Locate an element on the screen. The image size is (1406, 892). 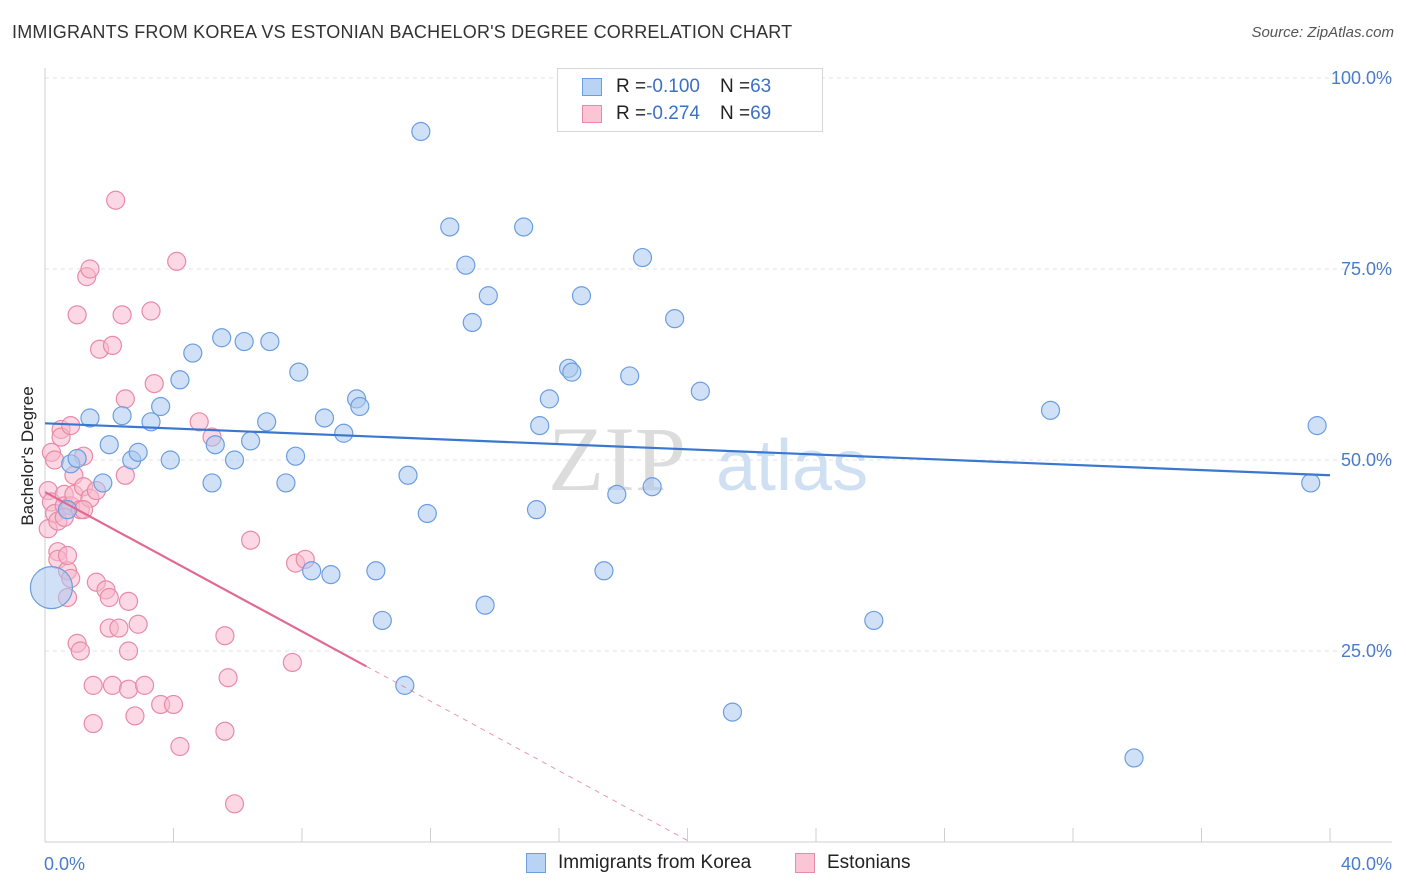
watermark: ZIP atlas is located at coordinates (708, 459).